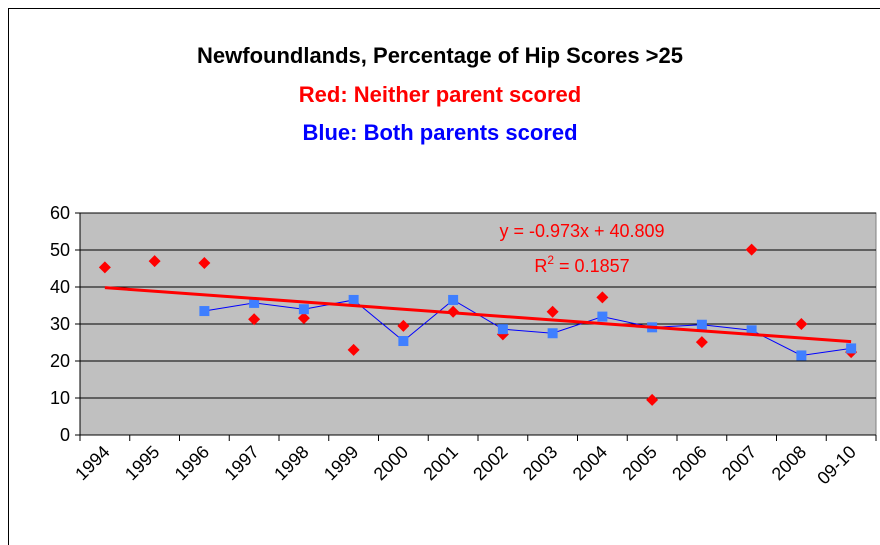 The height and width of the screenshot is (545, 880). Describe the element at coordinates (581, 231) in the screenshot. I see `trendline-equation: y = -0.973x + 40.809` at that location.